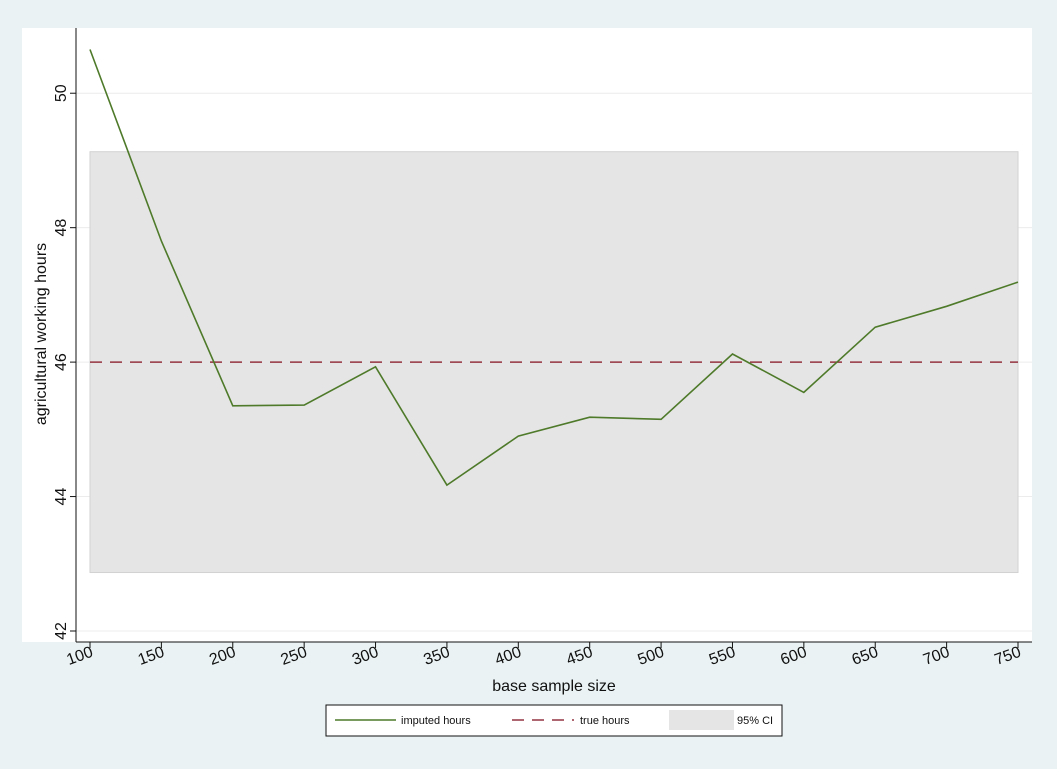  Describe the element at coordinates (61, 497) in the screenshot. I see `y-tick-label: 44` at that location.